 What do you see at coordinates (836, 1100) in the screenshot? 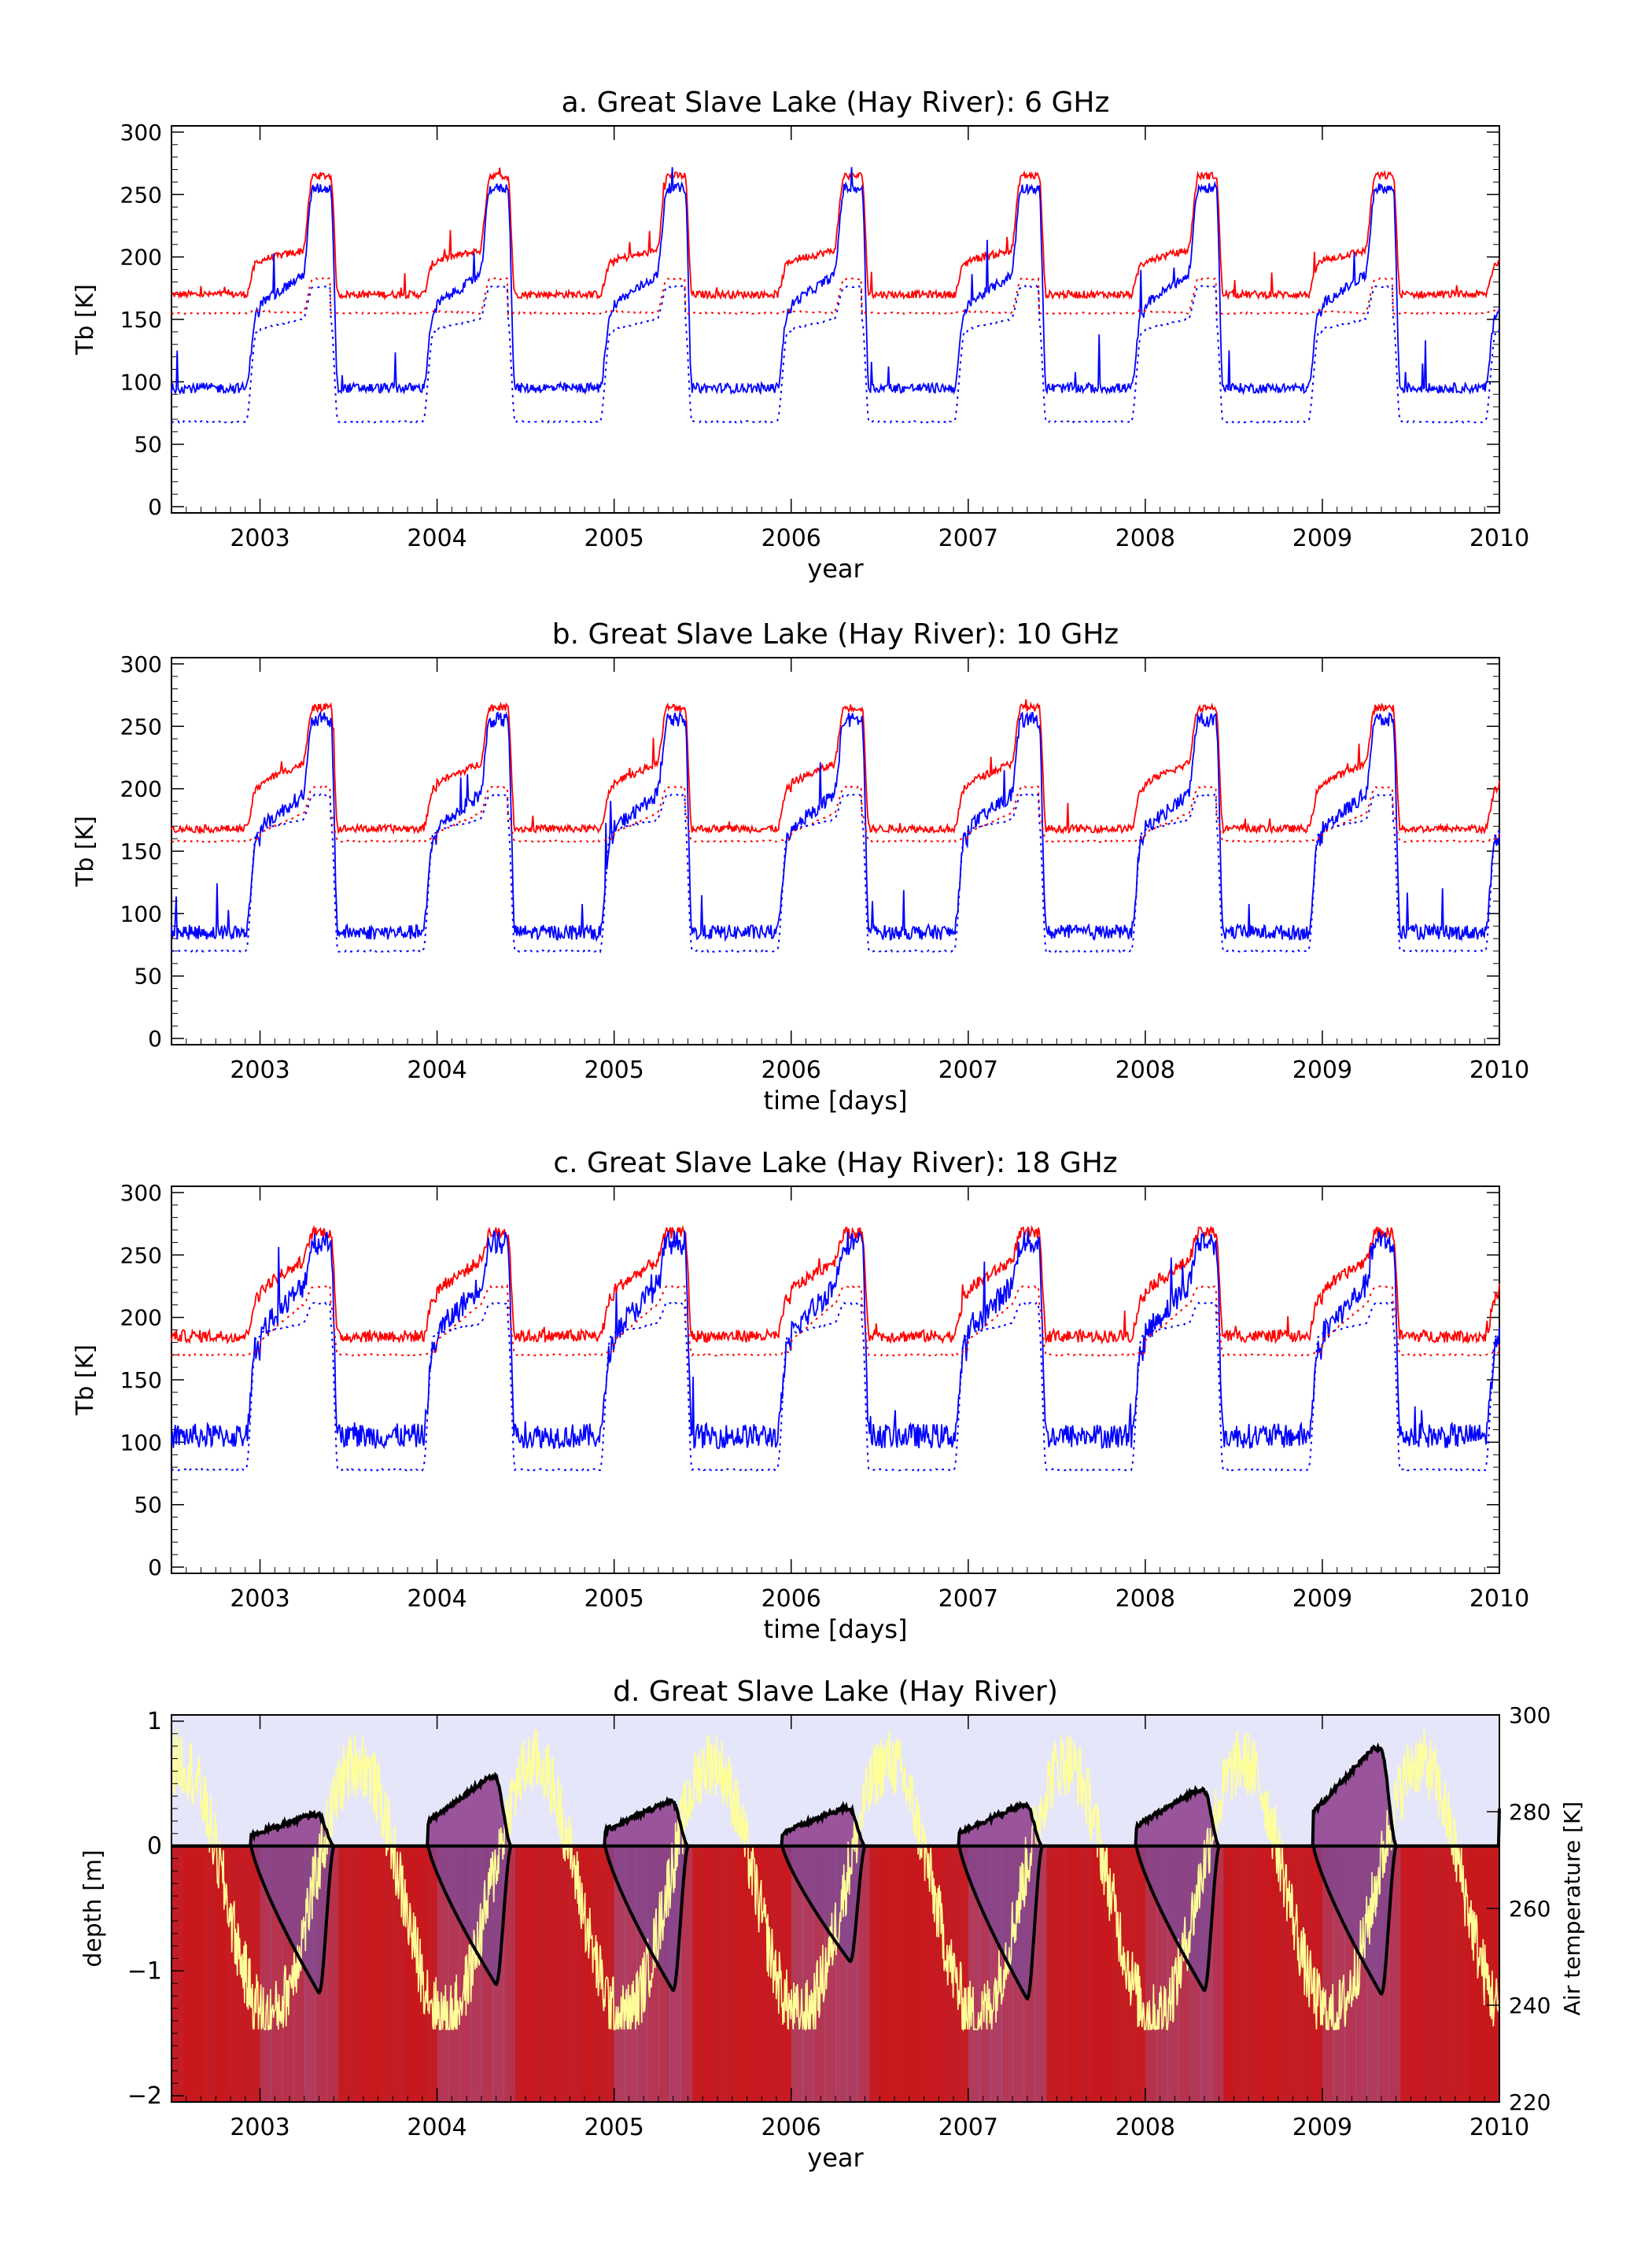
I see `x-axis-label: time [days]` at bounding box center [836, 1100].